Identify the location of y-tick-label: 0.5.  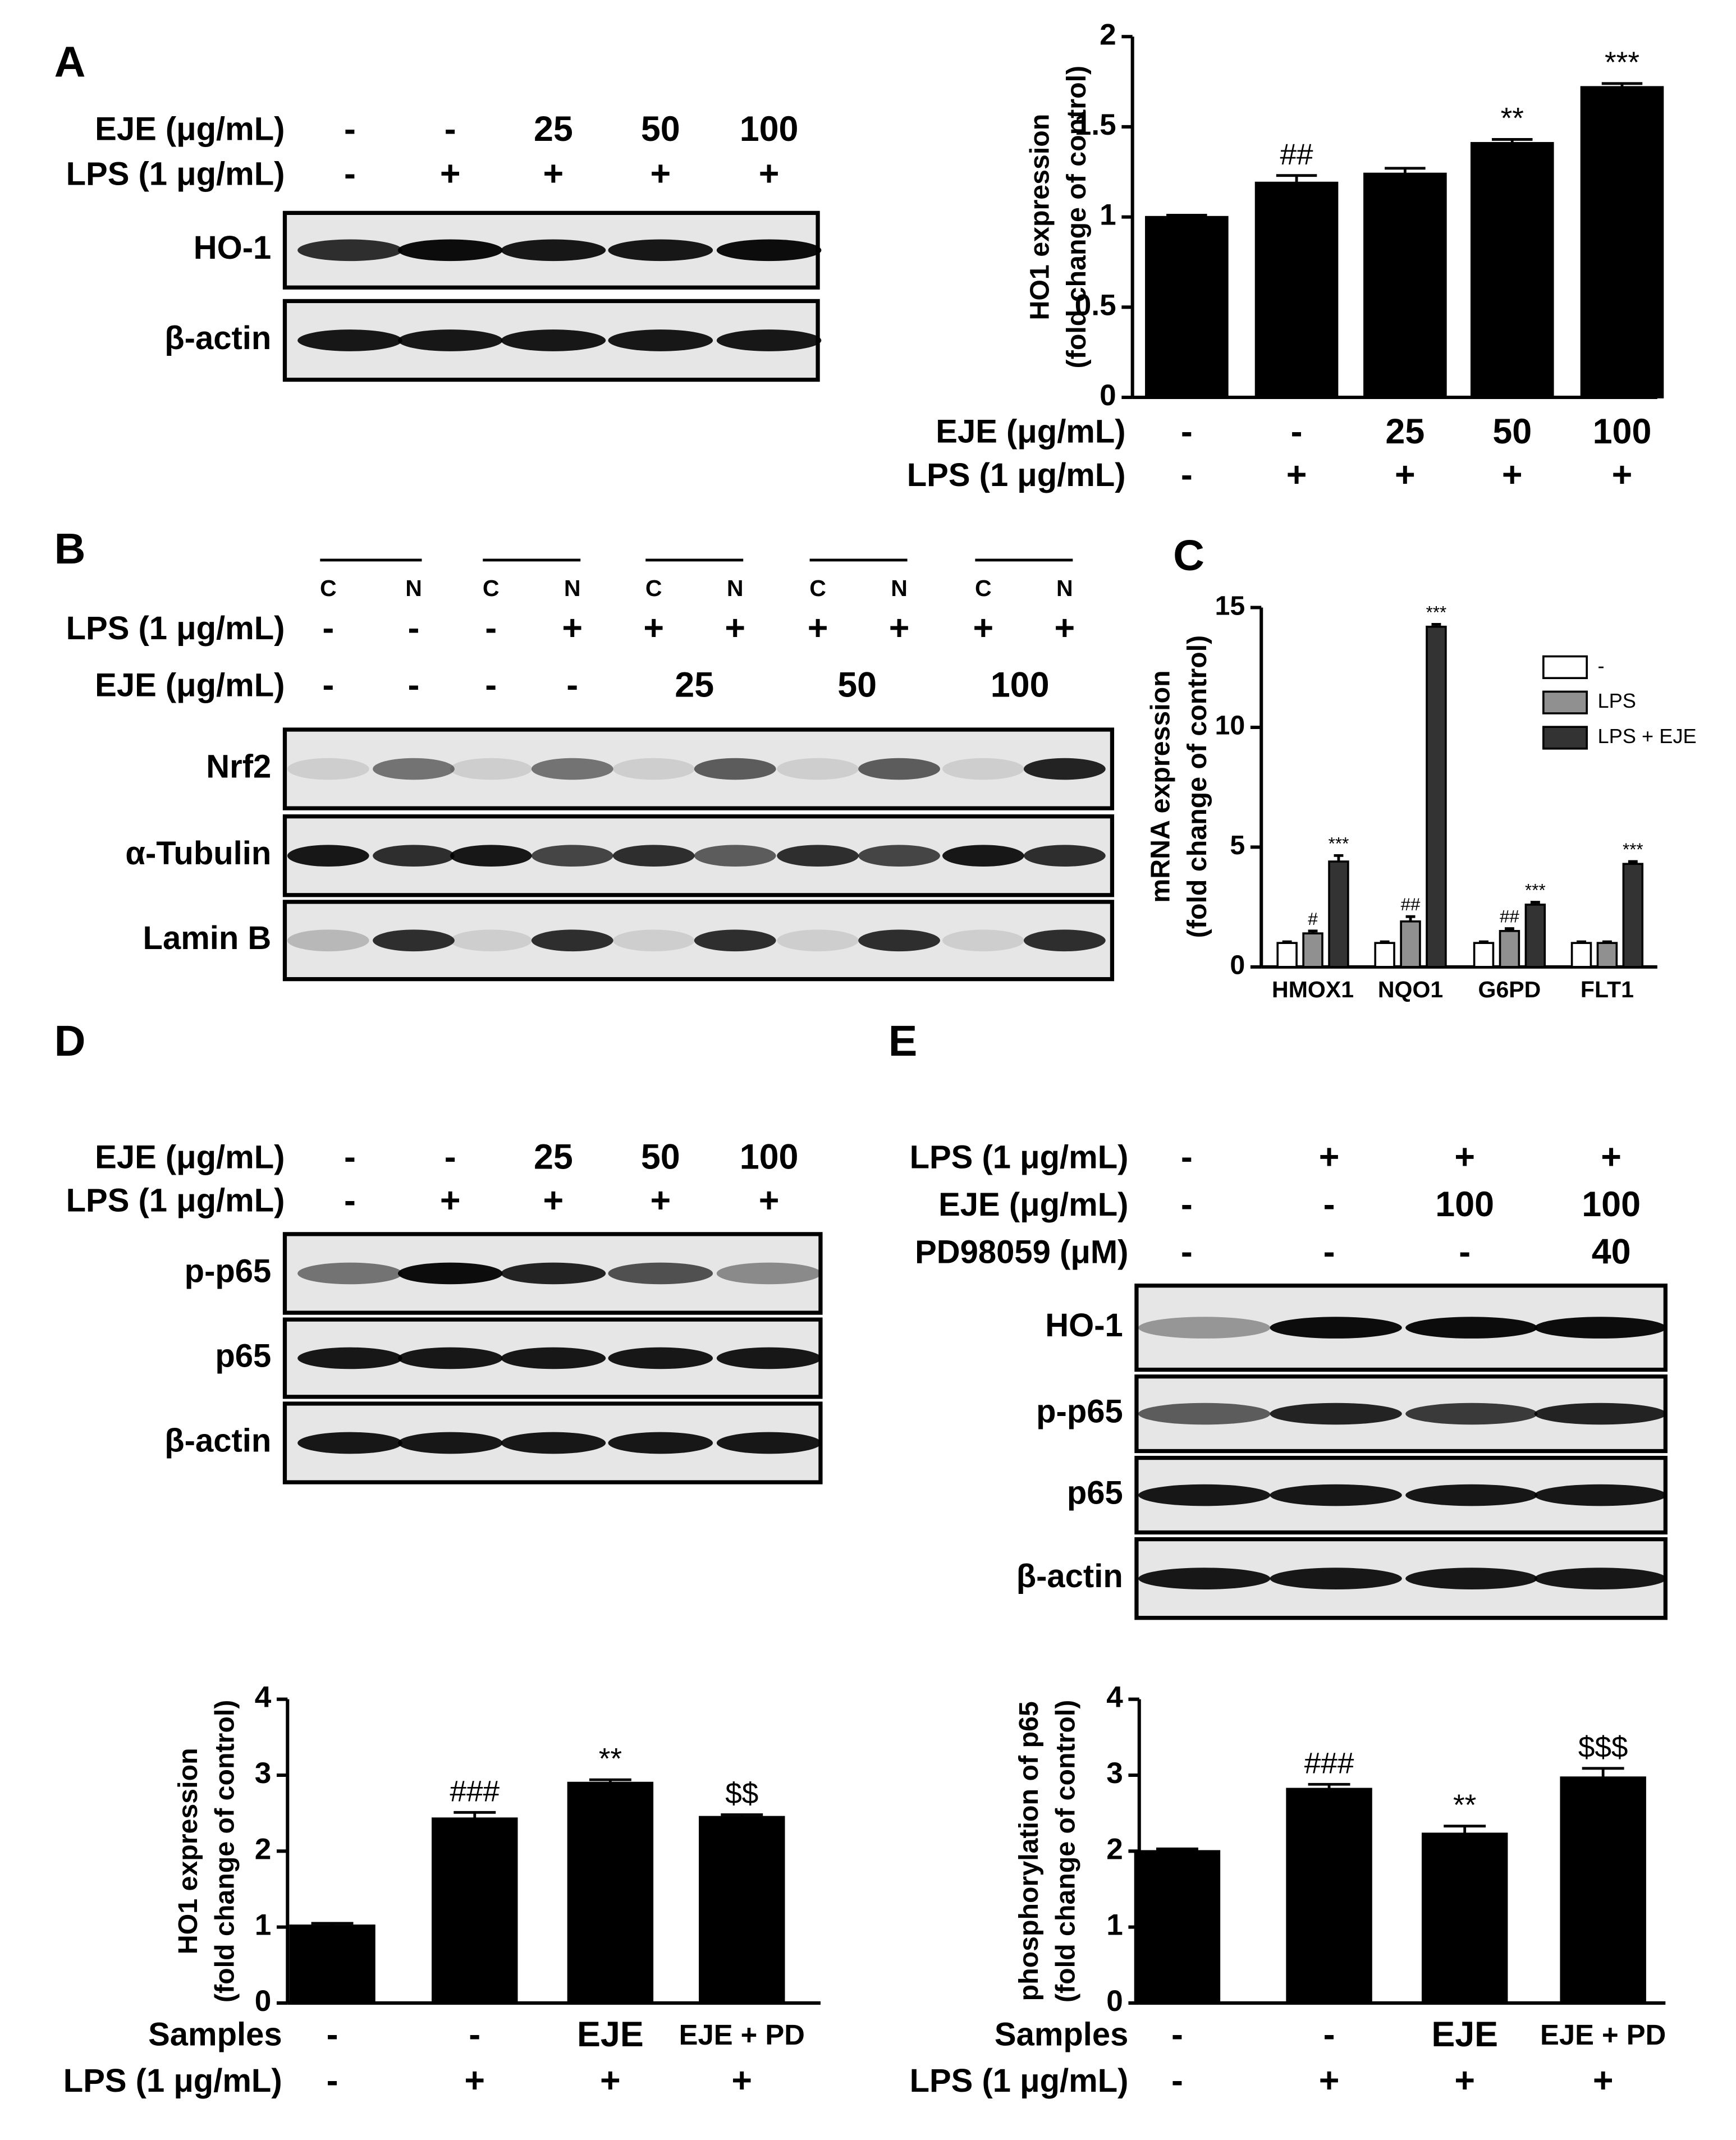
(1096, 305).